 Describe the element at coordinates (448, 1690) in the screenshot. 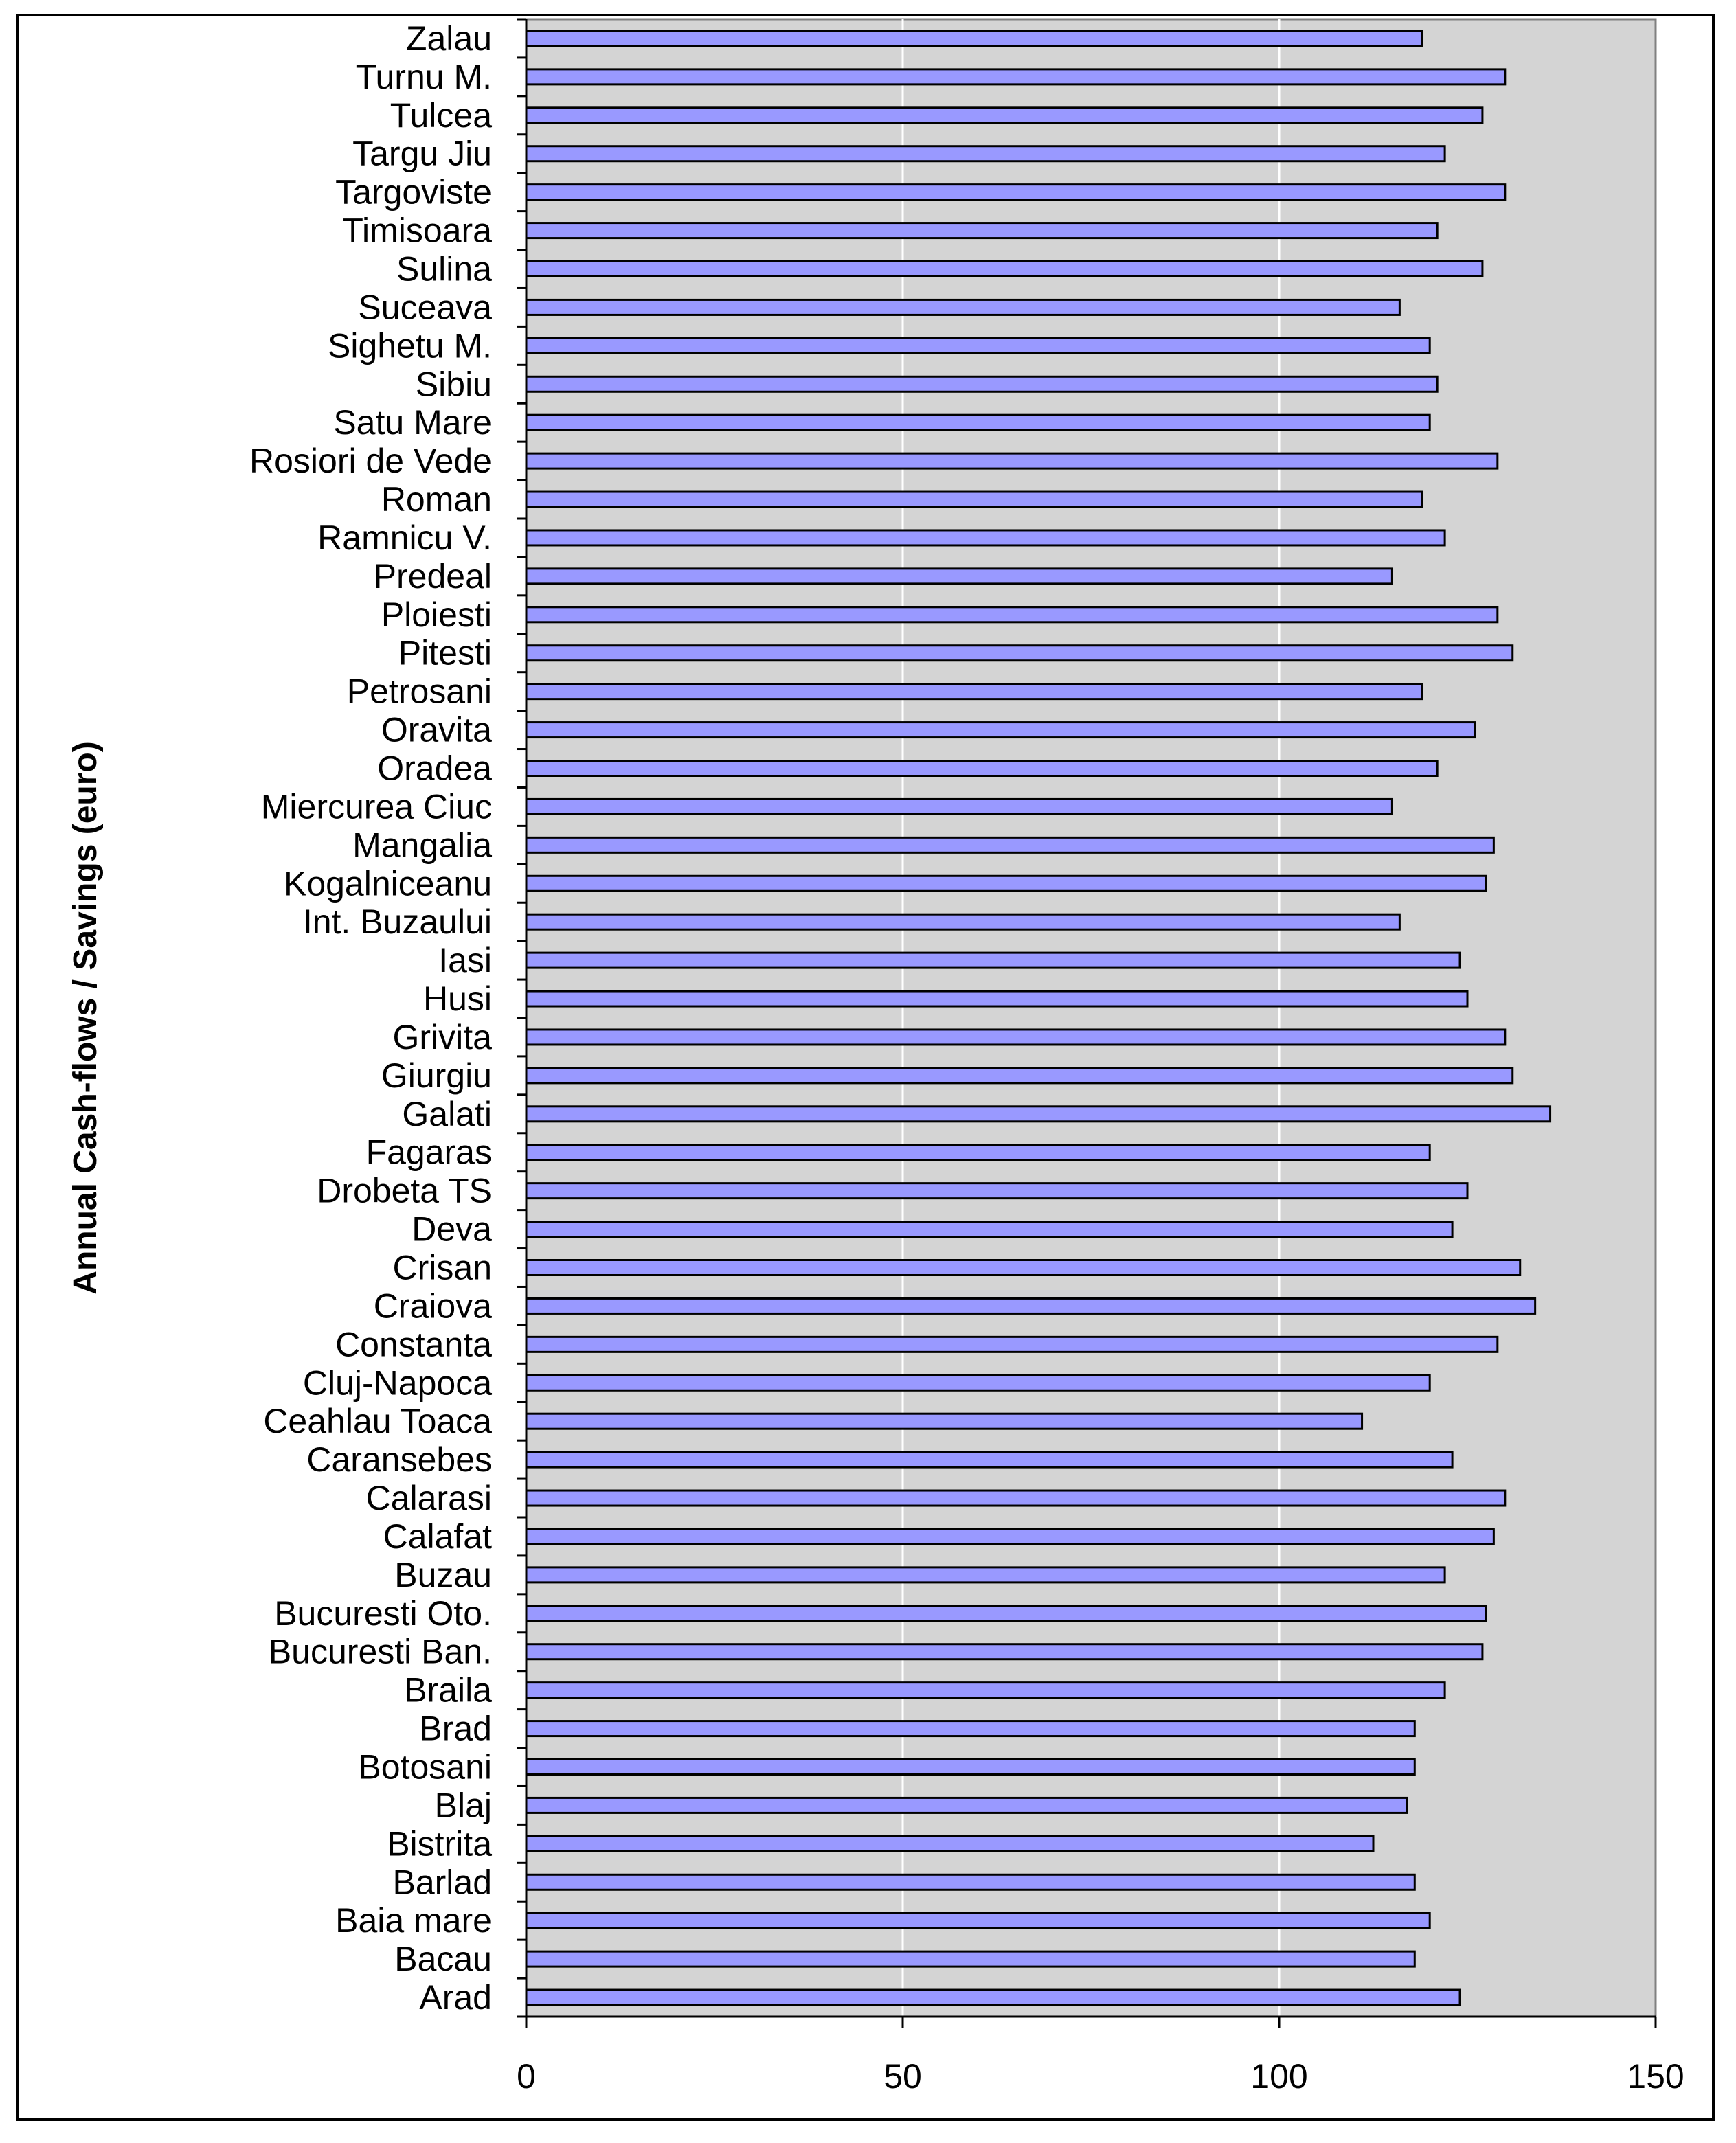

I see `category-label: Braila` at that location.